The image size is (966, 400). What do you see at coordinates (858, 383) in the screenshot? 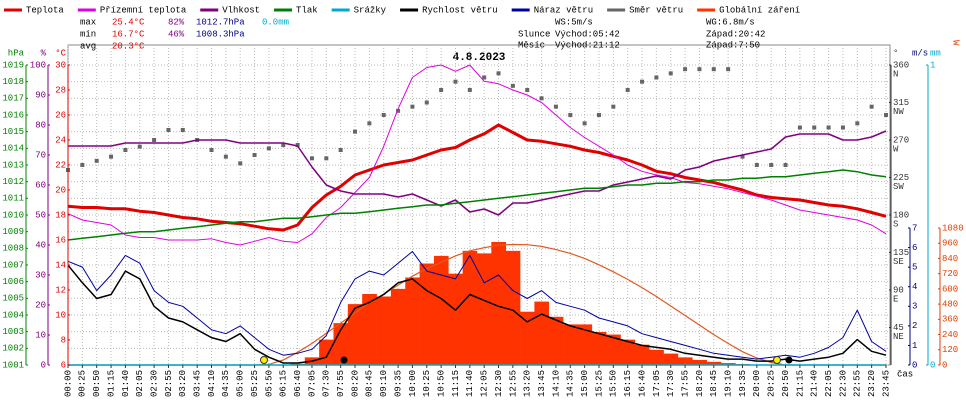
I see `x-tick-label: 22:55` at bounding box center [858, 383].